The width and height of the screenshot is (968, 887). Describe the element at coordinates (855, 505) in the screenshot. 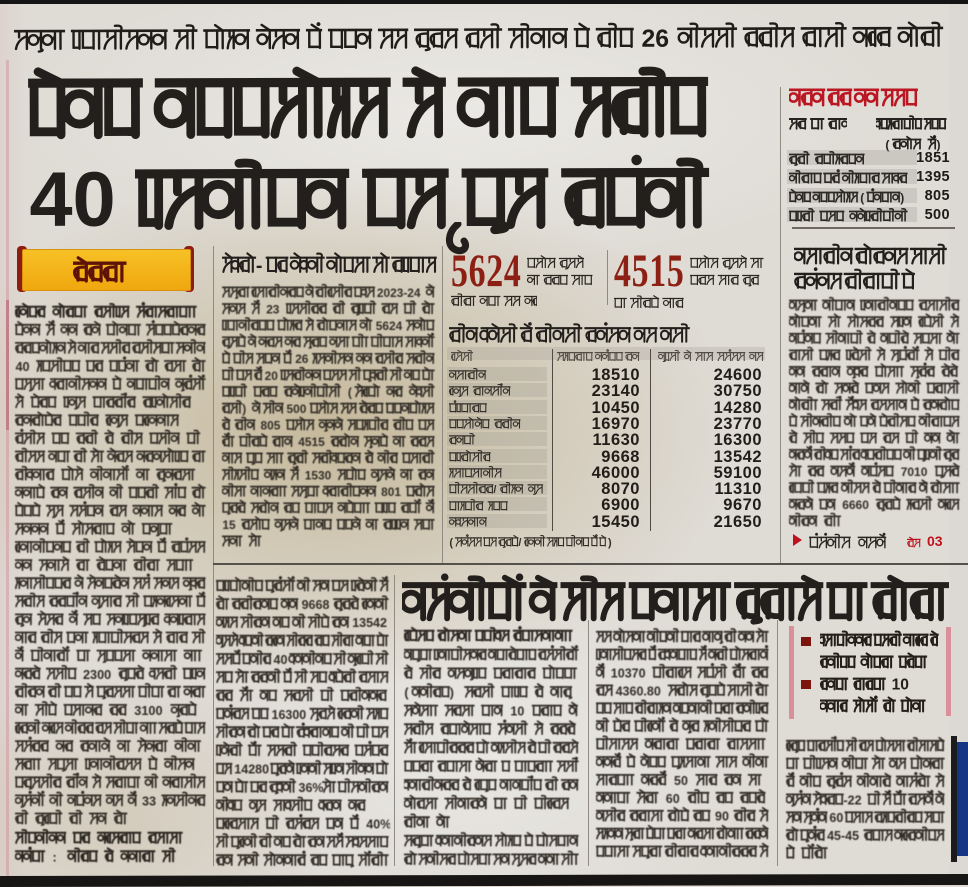

I see `svg-text: 6660` at that location.